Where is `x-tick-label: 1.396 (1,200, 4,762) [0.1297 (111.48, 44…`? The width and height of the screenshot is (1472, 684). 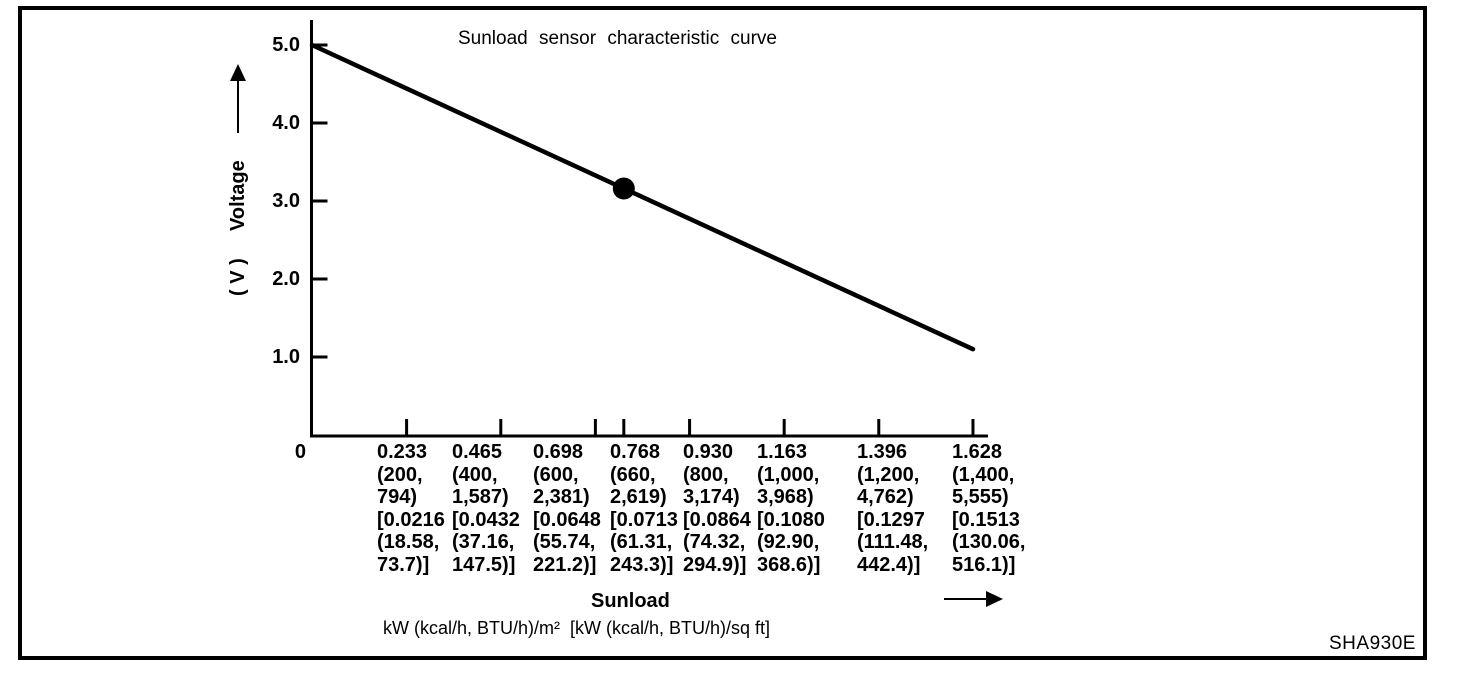
x-tick-label: 1.396 (1,200, 4,762) [0.1297 (111.48, 44… is located at coordinates (893, 508).